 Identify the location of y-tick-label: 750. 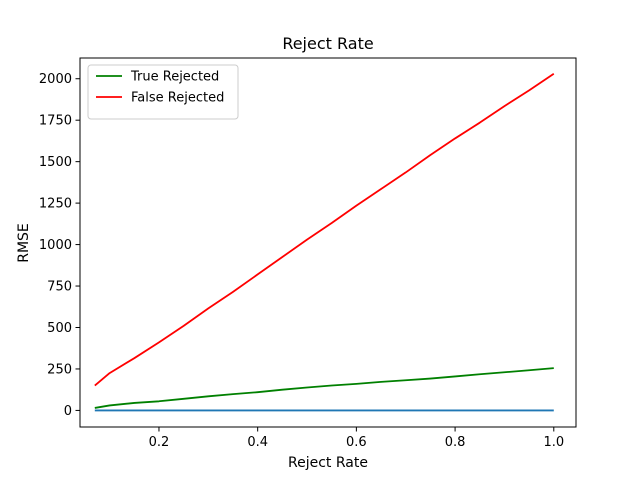
(59, 287).